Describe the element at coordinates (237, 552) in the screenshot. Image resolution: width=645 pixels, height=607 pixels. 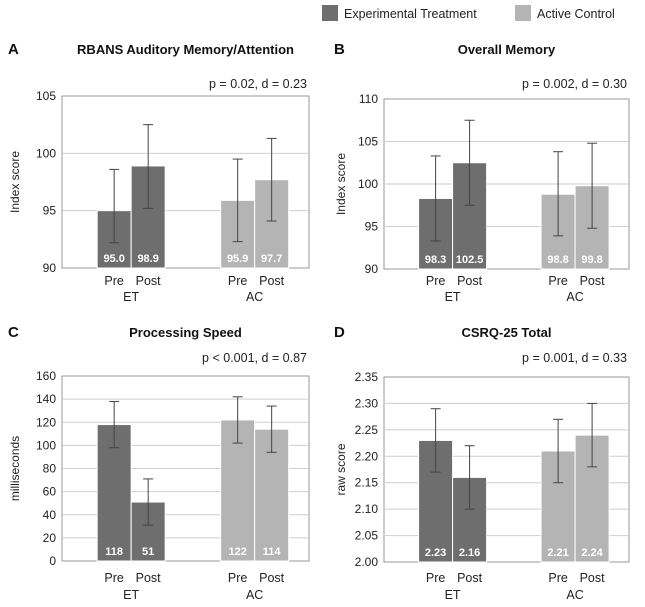
I see `bar-value-label: 122` at that location.